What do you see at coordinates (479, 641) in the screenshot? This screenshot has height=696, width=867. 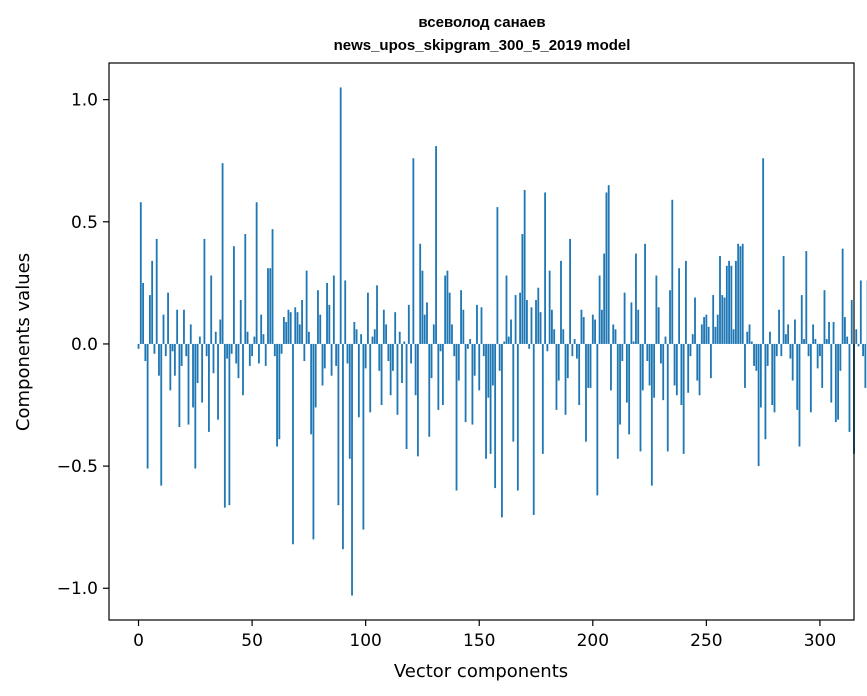 I see `x-tick-label: 150` at bounding box center [479, 641].